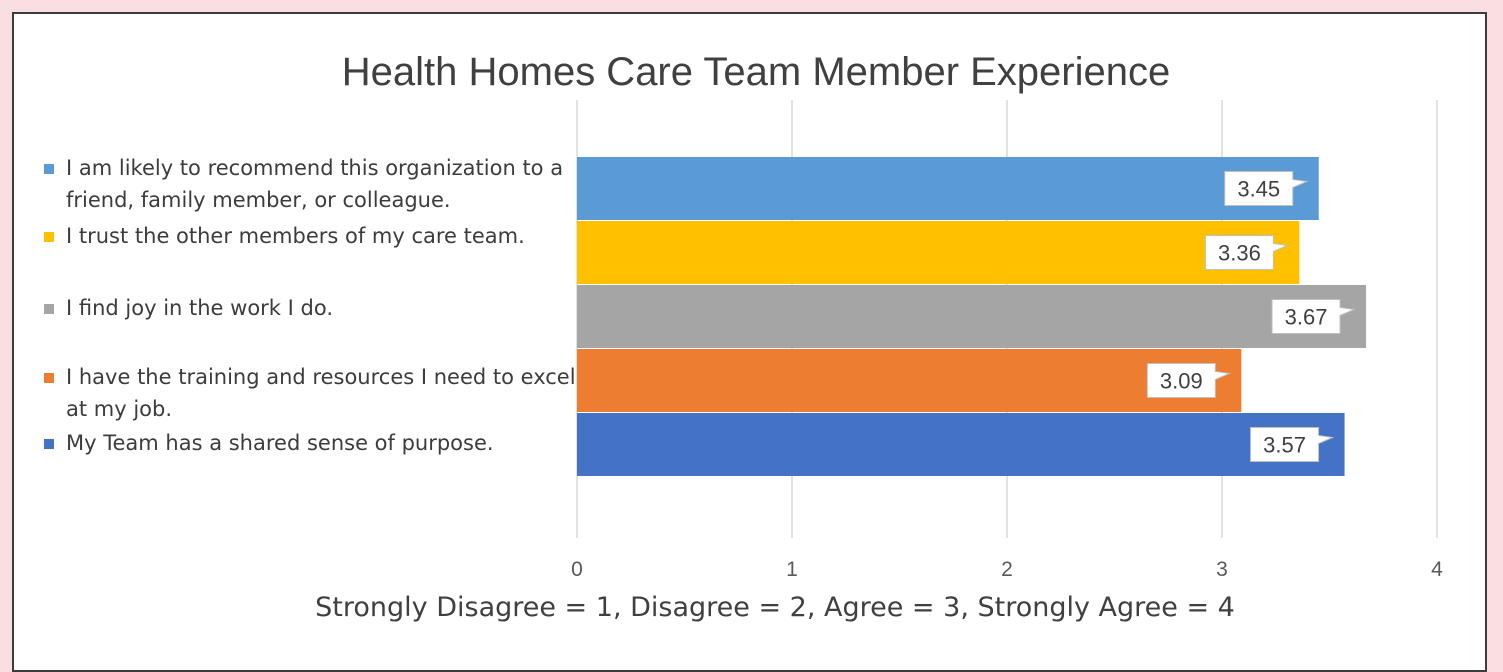 The width and height of the screenshot is (1503, 672). Describe the element at coordinates (1306, 317) in the screenshot. I see `data-label: 3.67` at that location.